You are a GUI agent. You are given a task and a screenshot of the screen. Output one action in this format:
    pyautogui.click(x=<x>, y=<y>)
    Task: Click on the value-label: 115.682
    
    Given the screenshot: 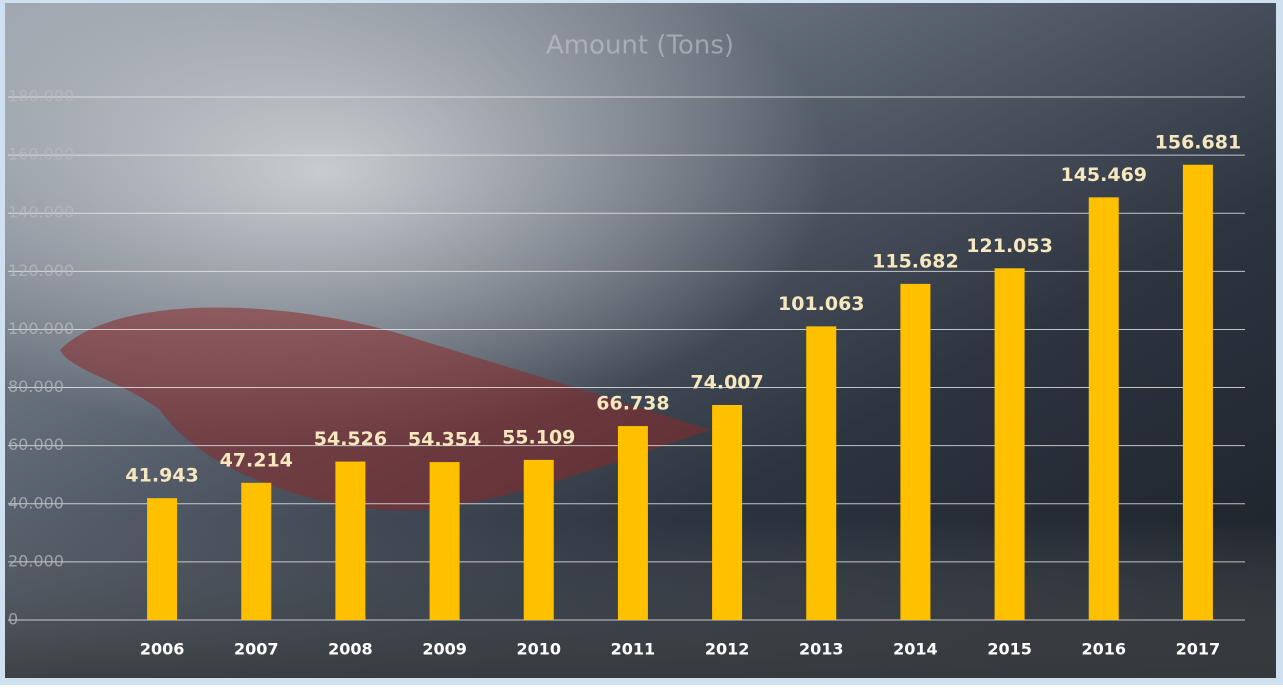 What is the action you would take?
    pyautogui.click(x=915, y=261)
    